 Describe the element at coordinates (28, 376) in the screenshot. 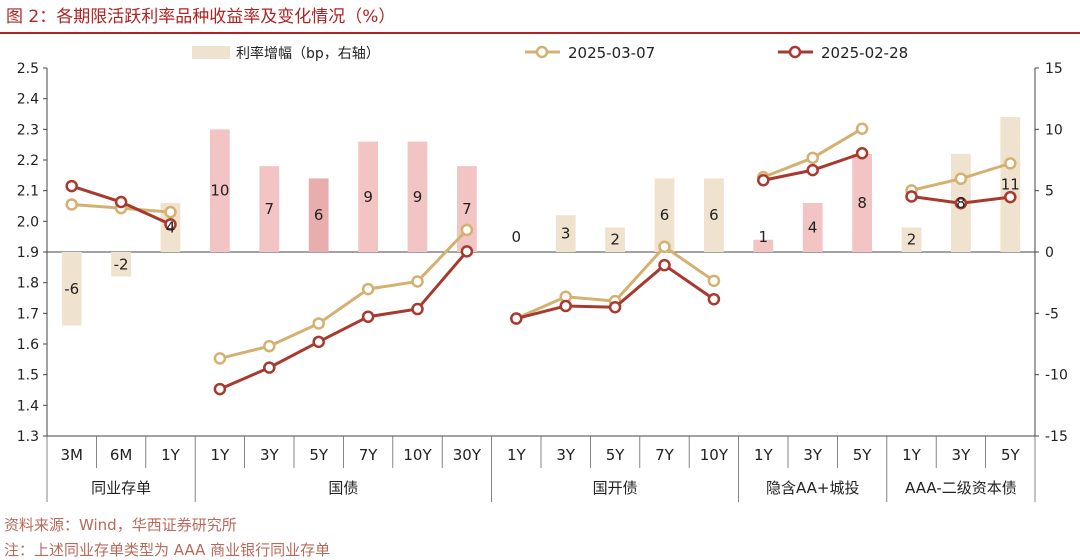

I see `left-axis-tick-label: 1.5` at that location.